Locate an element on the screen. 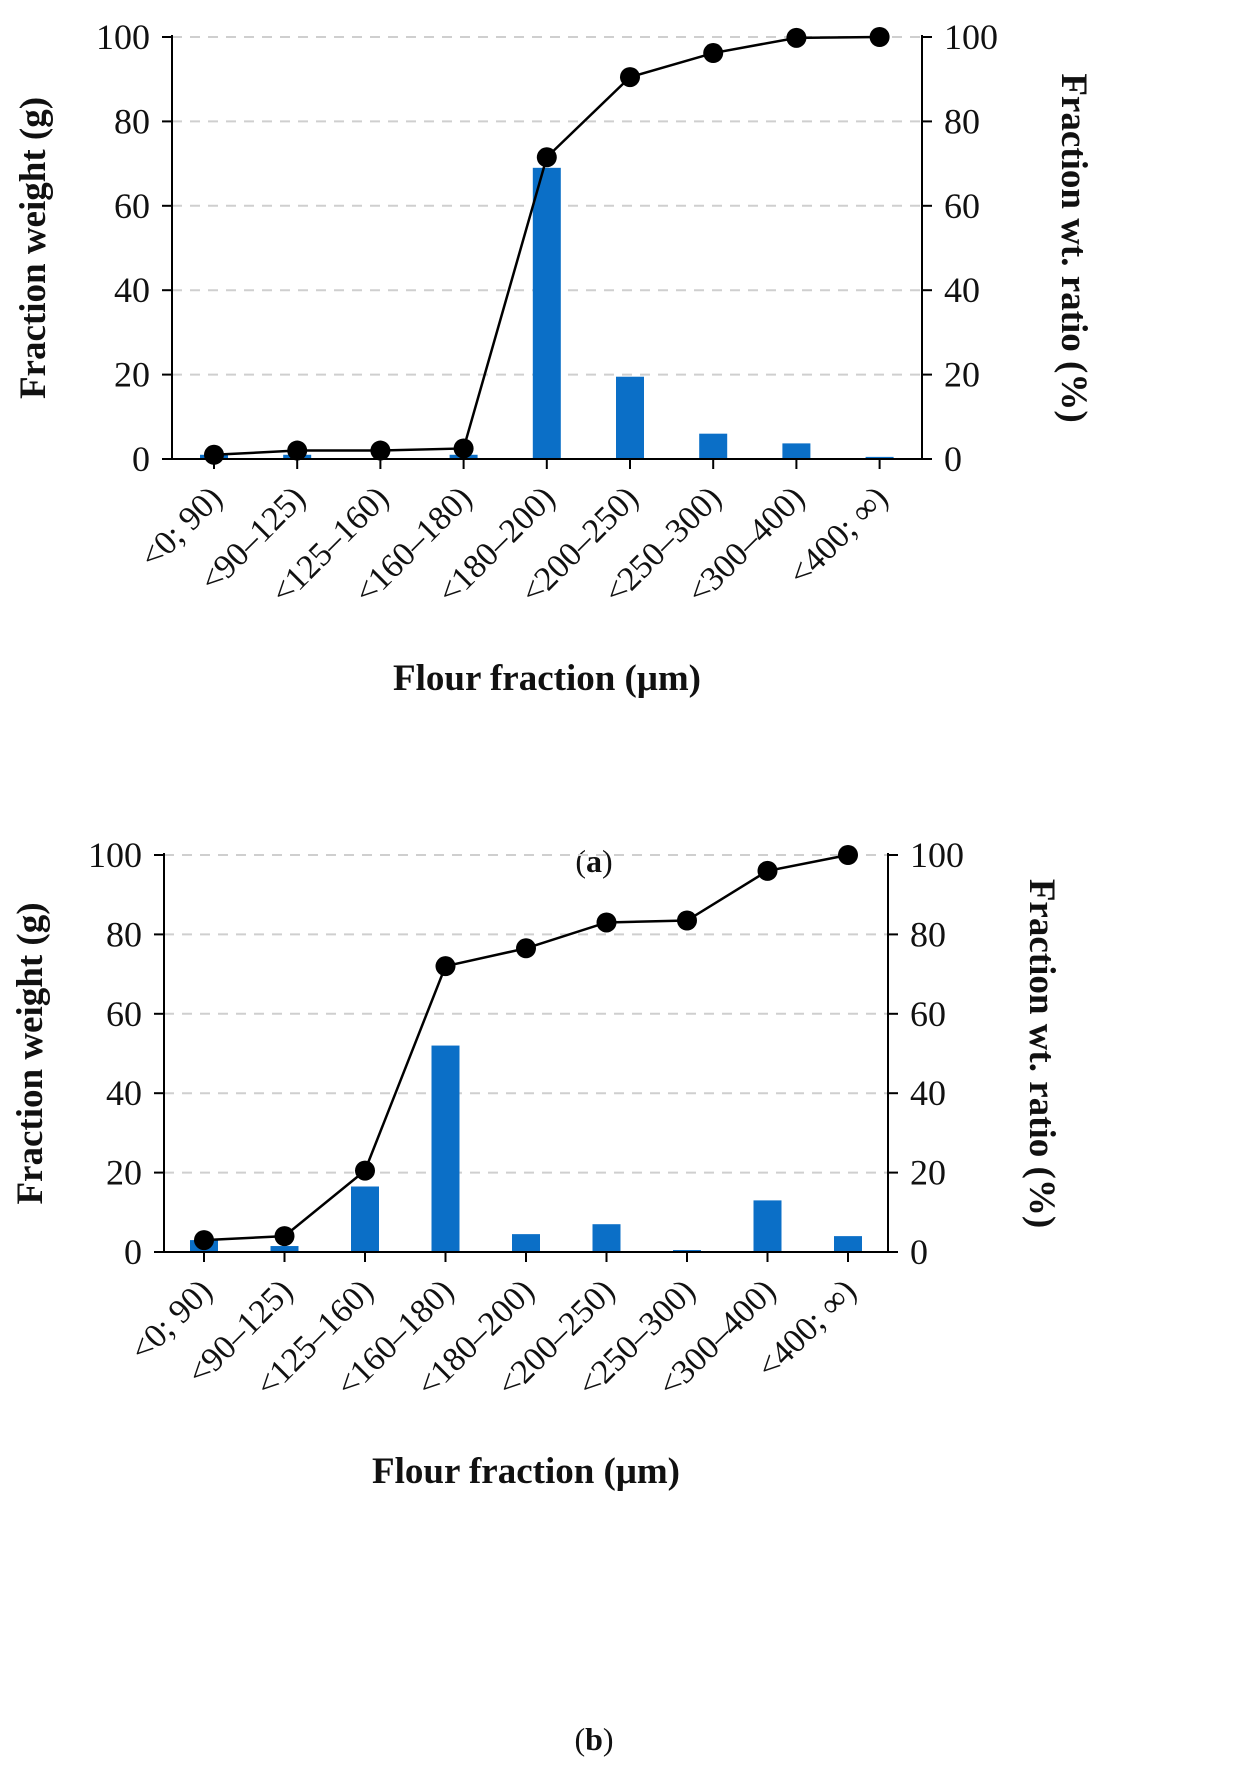 The image size is (1243, 1767). caption-b: (b) is located at coordinates (593, 1739).